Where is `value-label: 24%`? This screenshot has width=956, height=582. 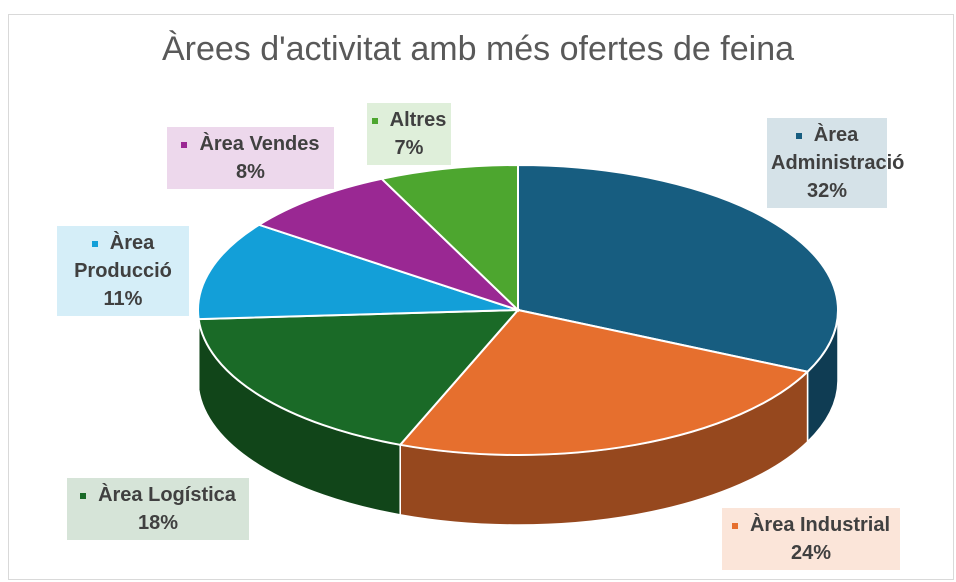
value-label: 24% is located at coordinates (811, 553).